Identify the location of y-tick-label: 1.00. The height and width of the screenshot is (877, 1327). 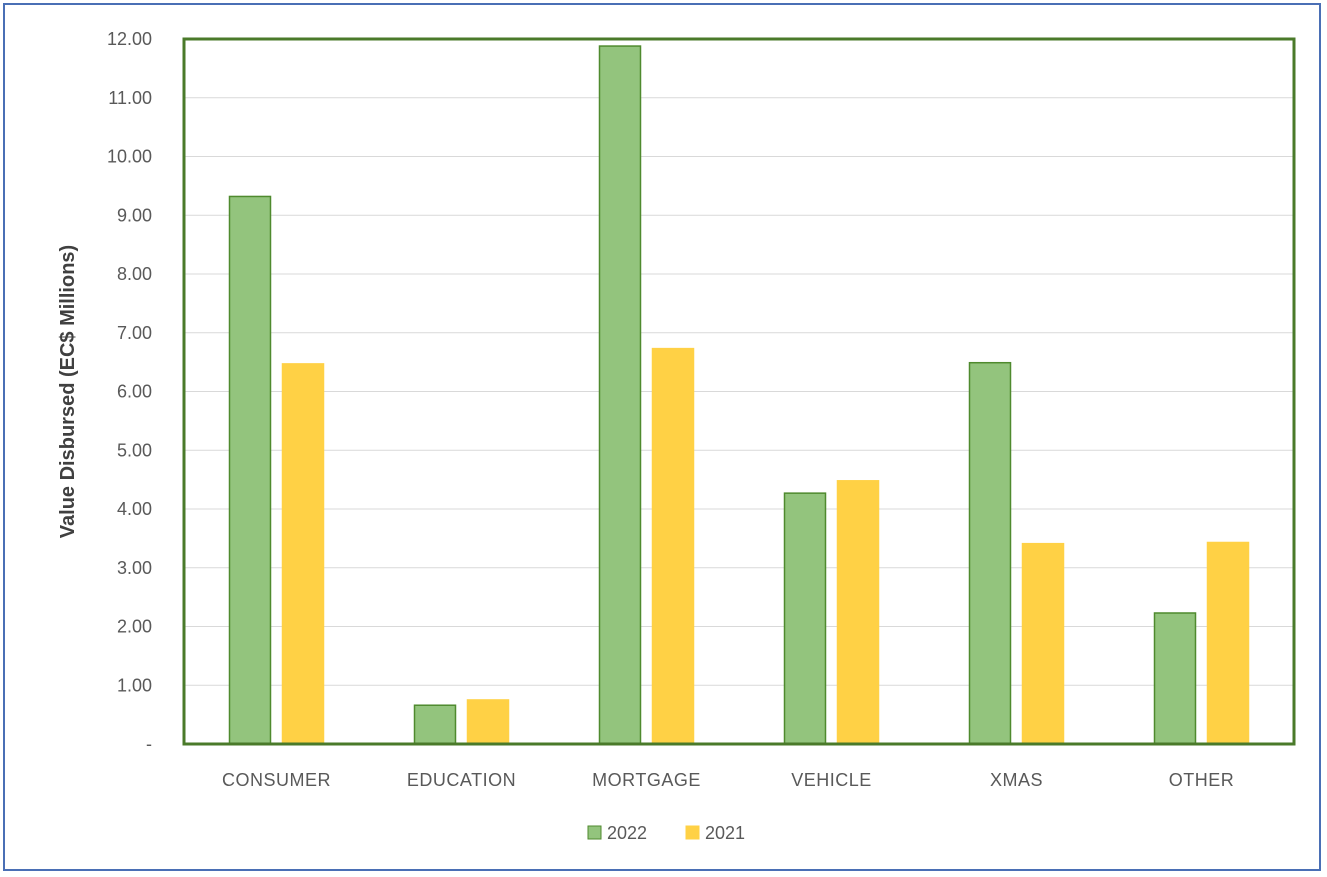
(134, 685).